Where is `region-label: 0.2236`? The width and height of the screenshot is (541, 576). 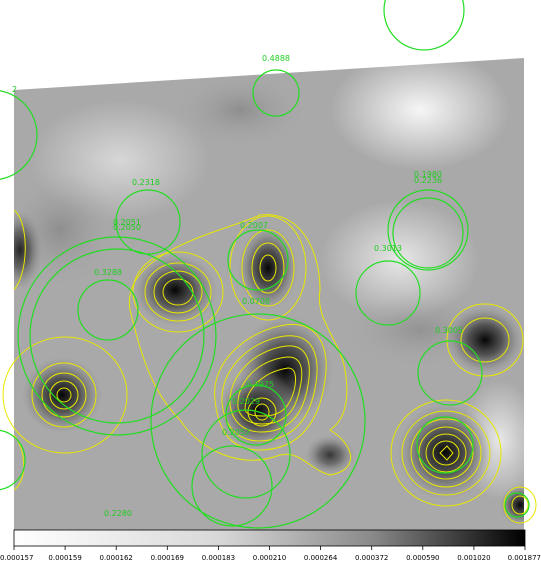 region-label: 0.2236 is located at coordinates (428, 180).